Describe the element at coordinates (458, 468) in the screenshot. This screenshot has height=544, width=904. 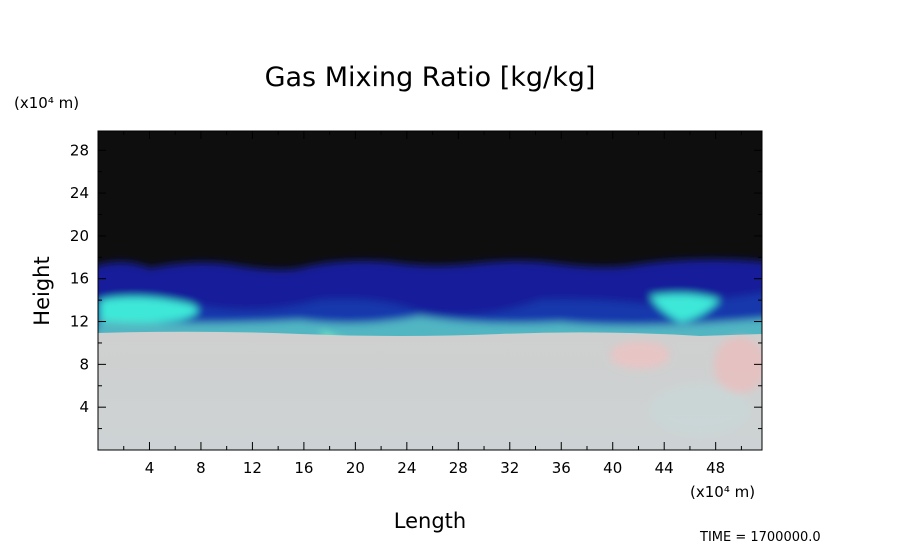
I see `x-tick-label: 28` at that location.